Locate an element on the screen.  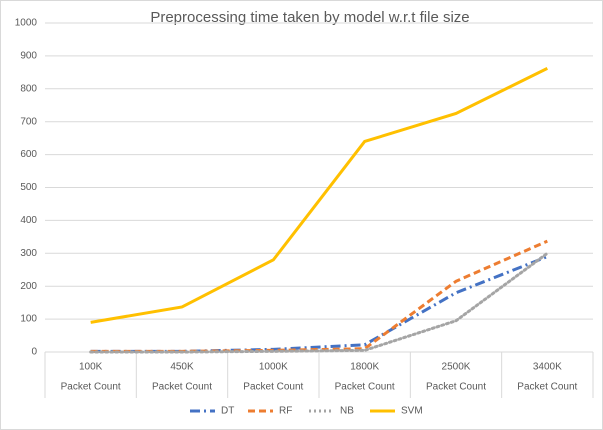
y-tick-label: 900 is located at coordinates (28, 56).